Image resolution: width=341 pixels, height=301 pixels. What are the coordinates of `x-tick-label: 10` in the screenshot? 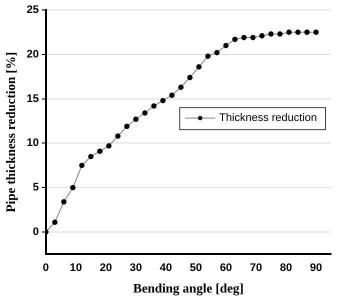 It's located at (76, 268).